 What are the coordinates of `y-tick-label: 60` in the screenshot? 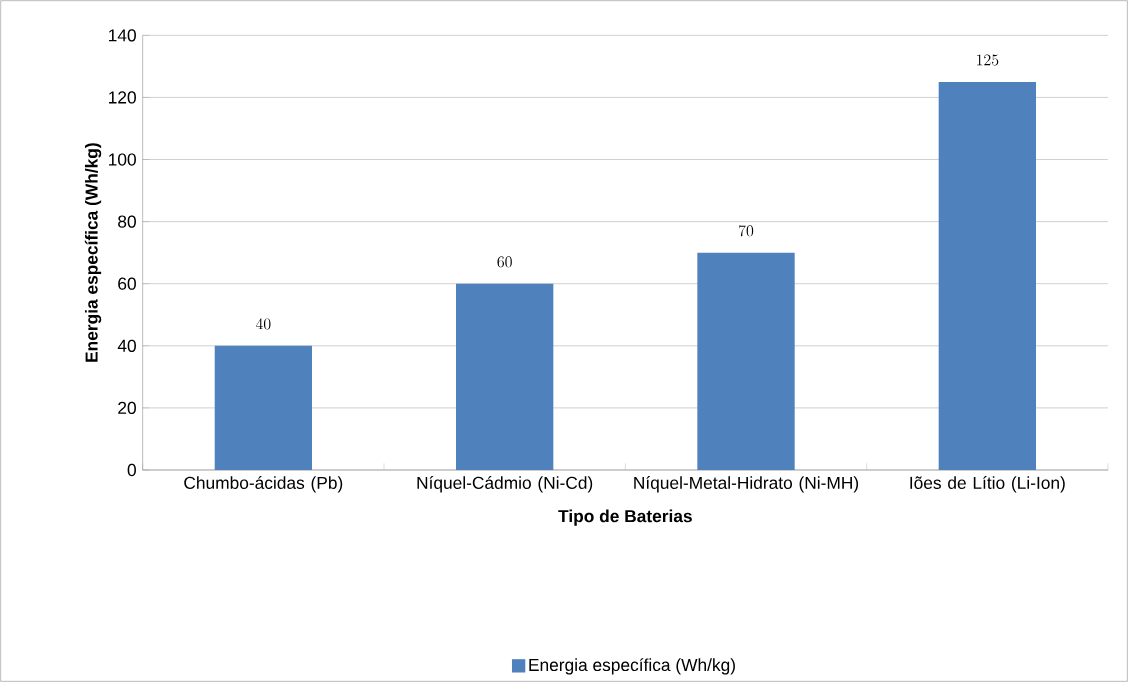 It's located at (127, 283).